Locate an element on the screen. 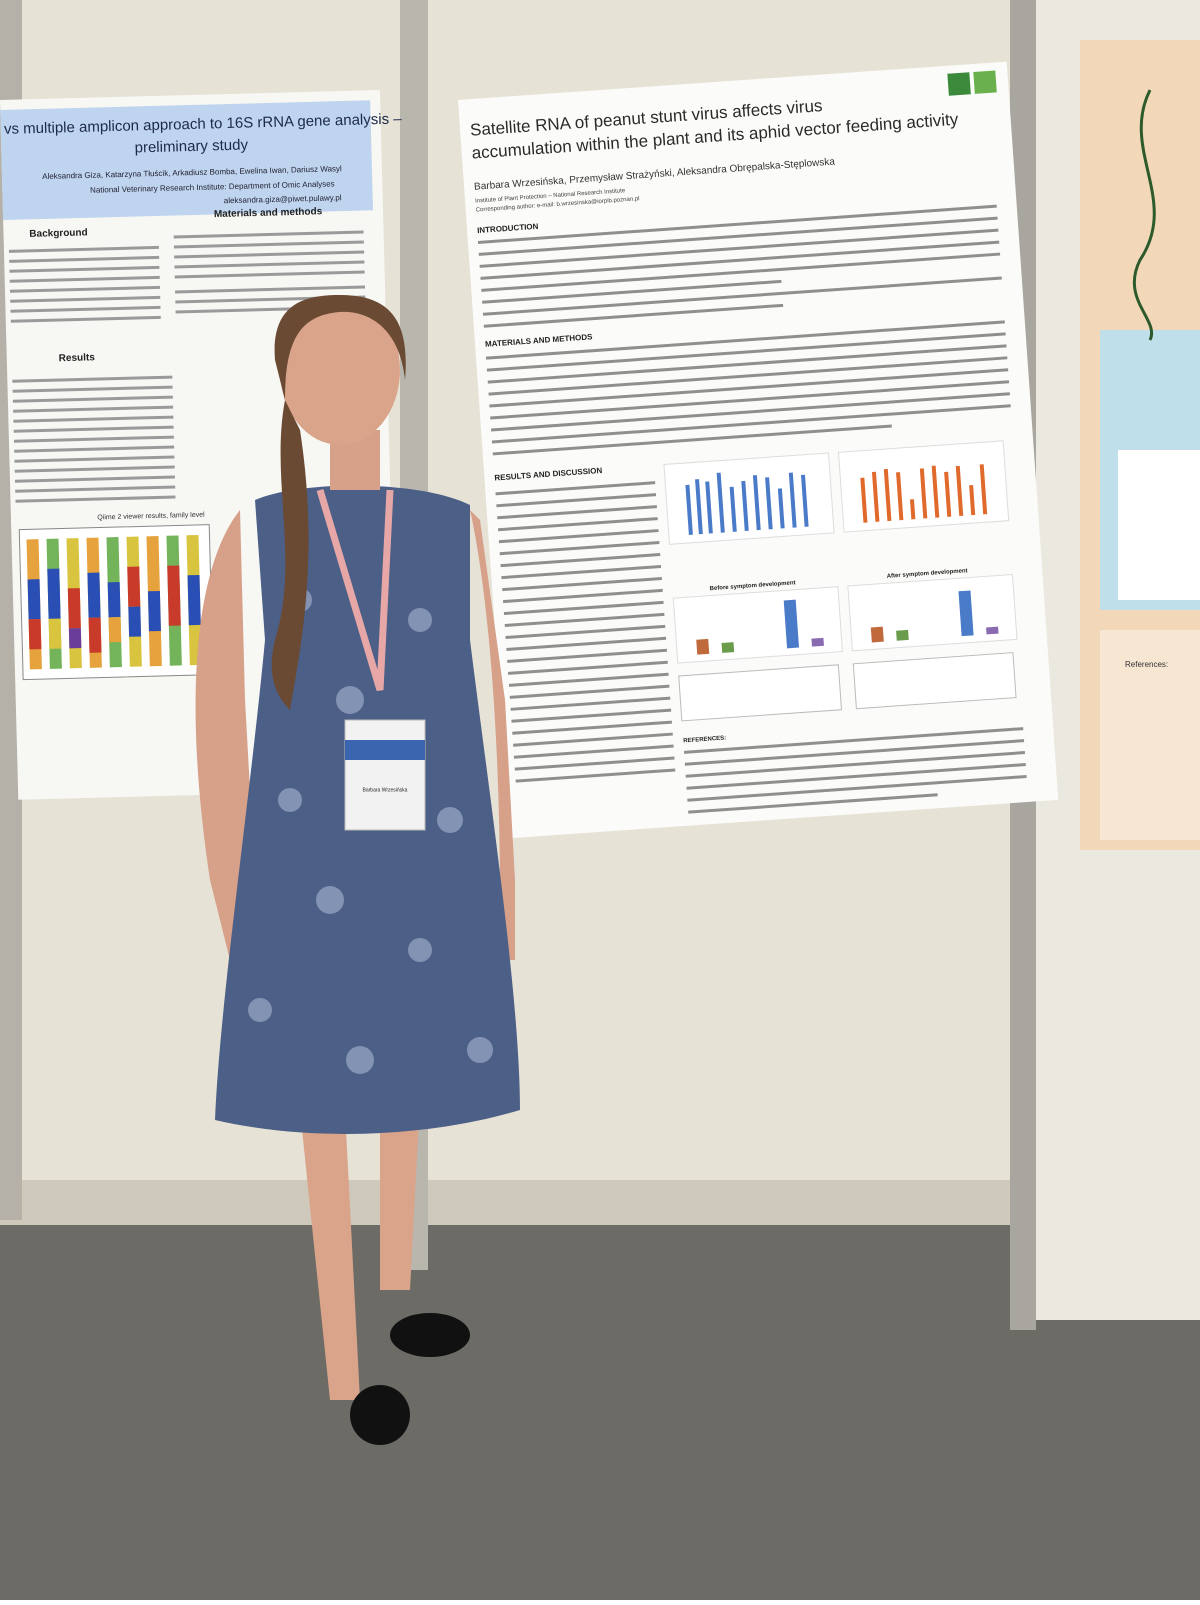 The image size is (1200, 1605). poster-figure is located at coordinates (1159, 525).